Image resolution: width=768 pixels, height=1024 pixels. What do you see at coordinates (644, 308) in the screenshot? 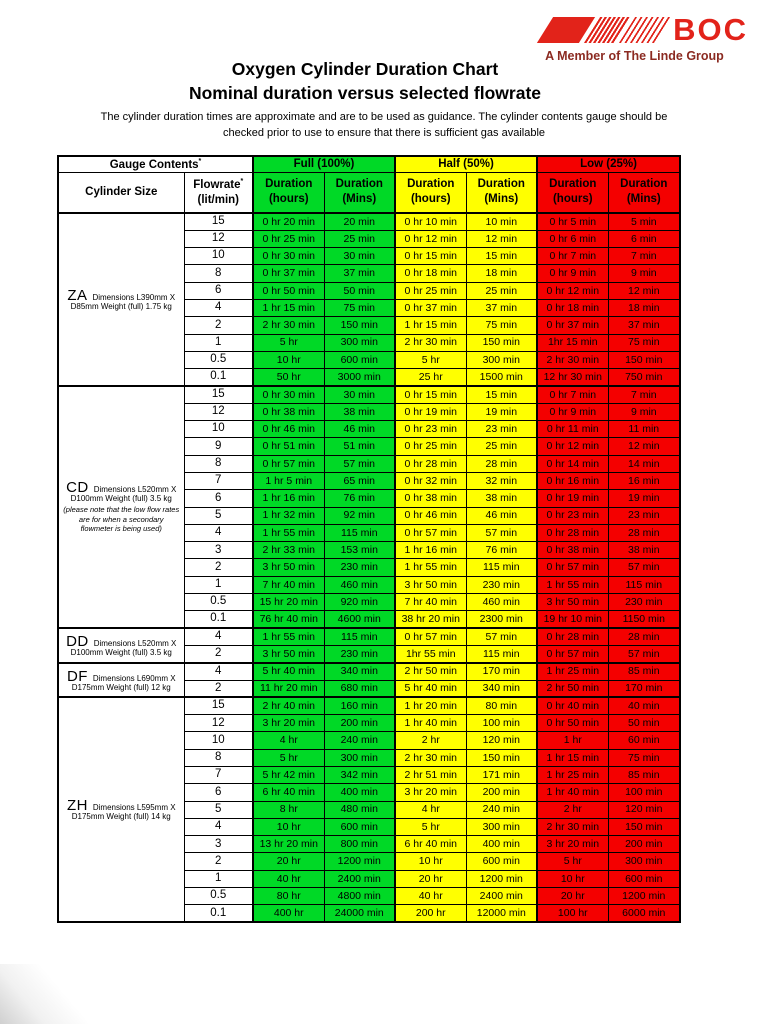
I see `low-mins-cell: 18 min` at bounding box center [644, 308].